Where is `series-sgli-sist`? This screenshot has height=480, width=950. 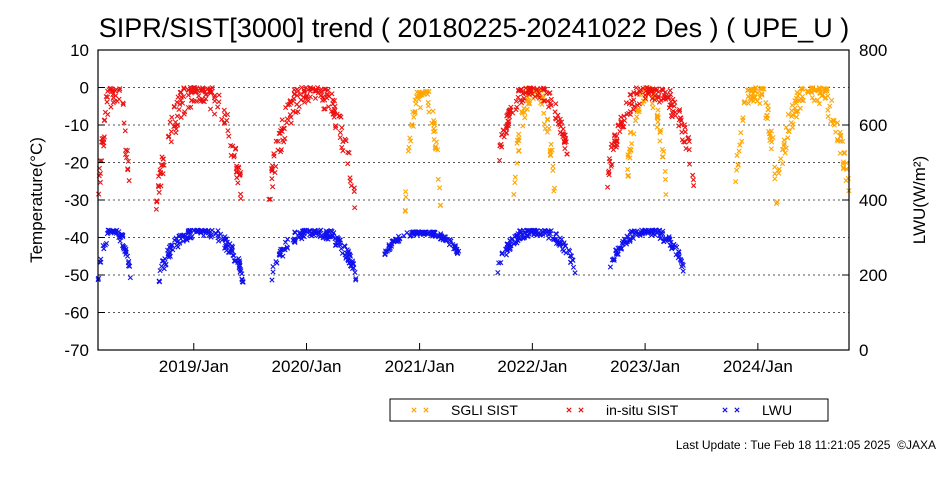
series-sgli-sist is located at coordinates (627, 149).